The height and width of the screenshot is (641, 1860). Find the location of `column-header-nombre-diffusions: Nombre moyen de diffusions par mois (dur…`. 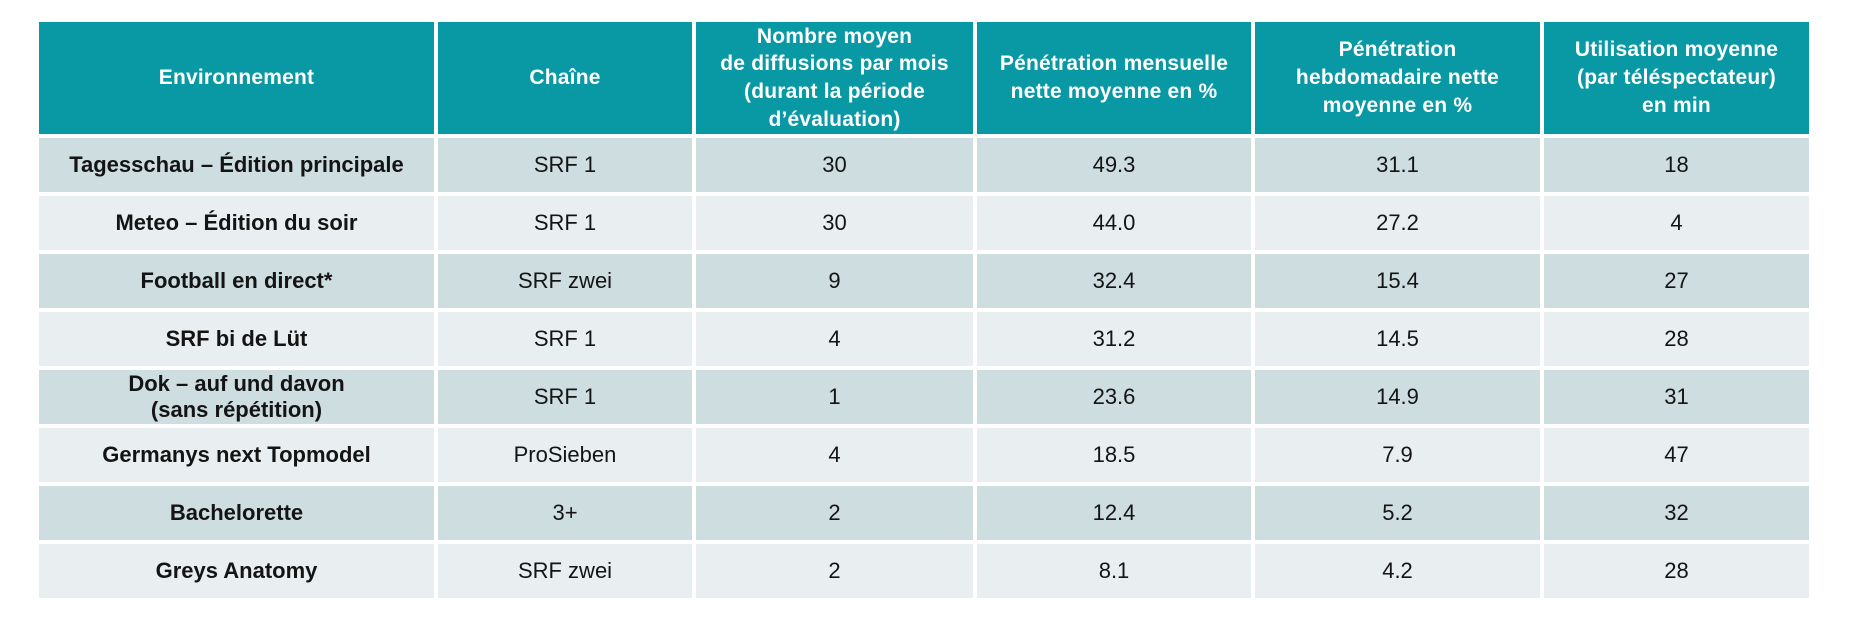

column-header-nombre-diffusions: Nombre moyen de diffusions par mois (dur… is located at coordinates (834, 78).